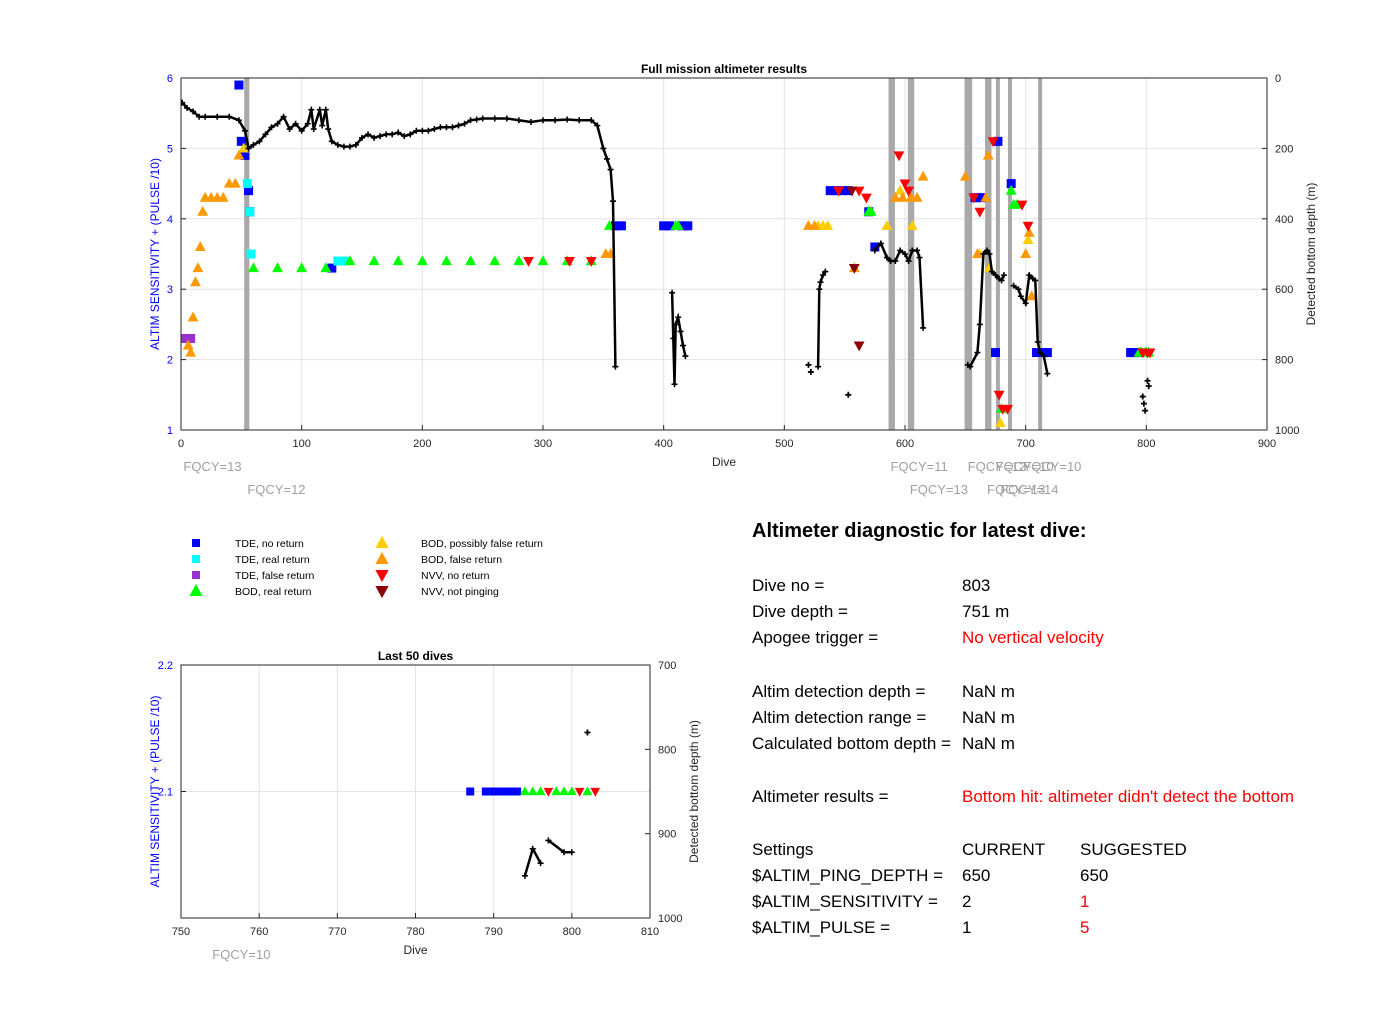 The height and width of the screenshot is (1032, 1400). Describe the element at coordinates (241, 954) in the screenshot. I see `last50-chart-fqcy-label: FQCY=10` at that location.